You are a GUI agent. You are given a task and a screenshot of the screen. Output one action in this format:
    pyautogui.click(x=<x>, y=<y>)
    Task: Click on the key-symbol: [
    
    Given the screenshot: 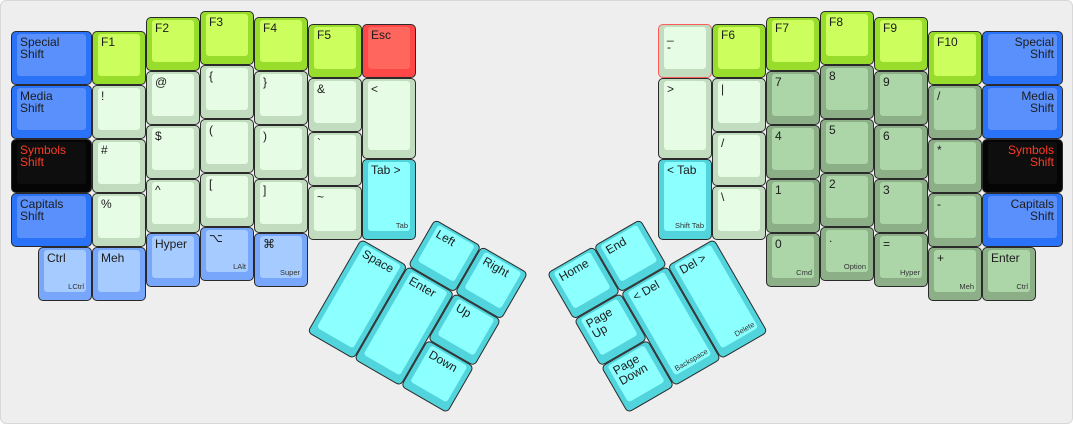 What is the action you would take?
    pyautogui.click(x=227, y=200)
    